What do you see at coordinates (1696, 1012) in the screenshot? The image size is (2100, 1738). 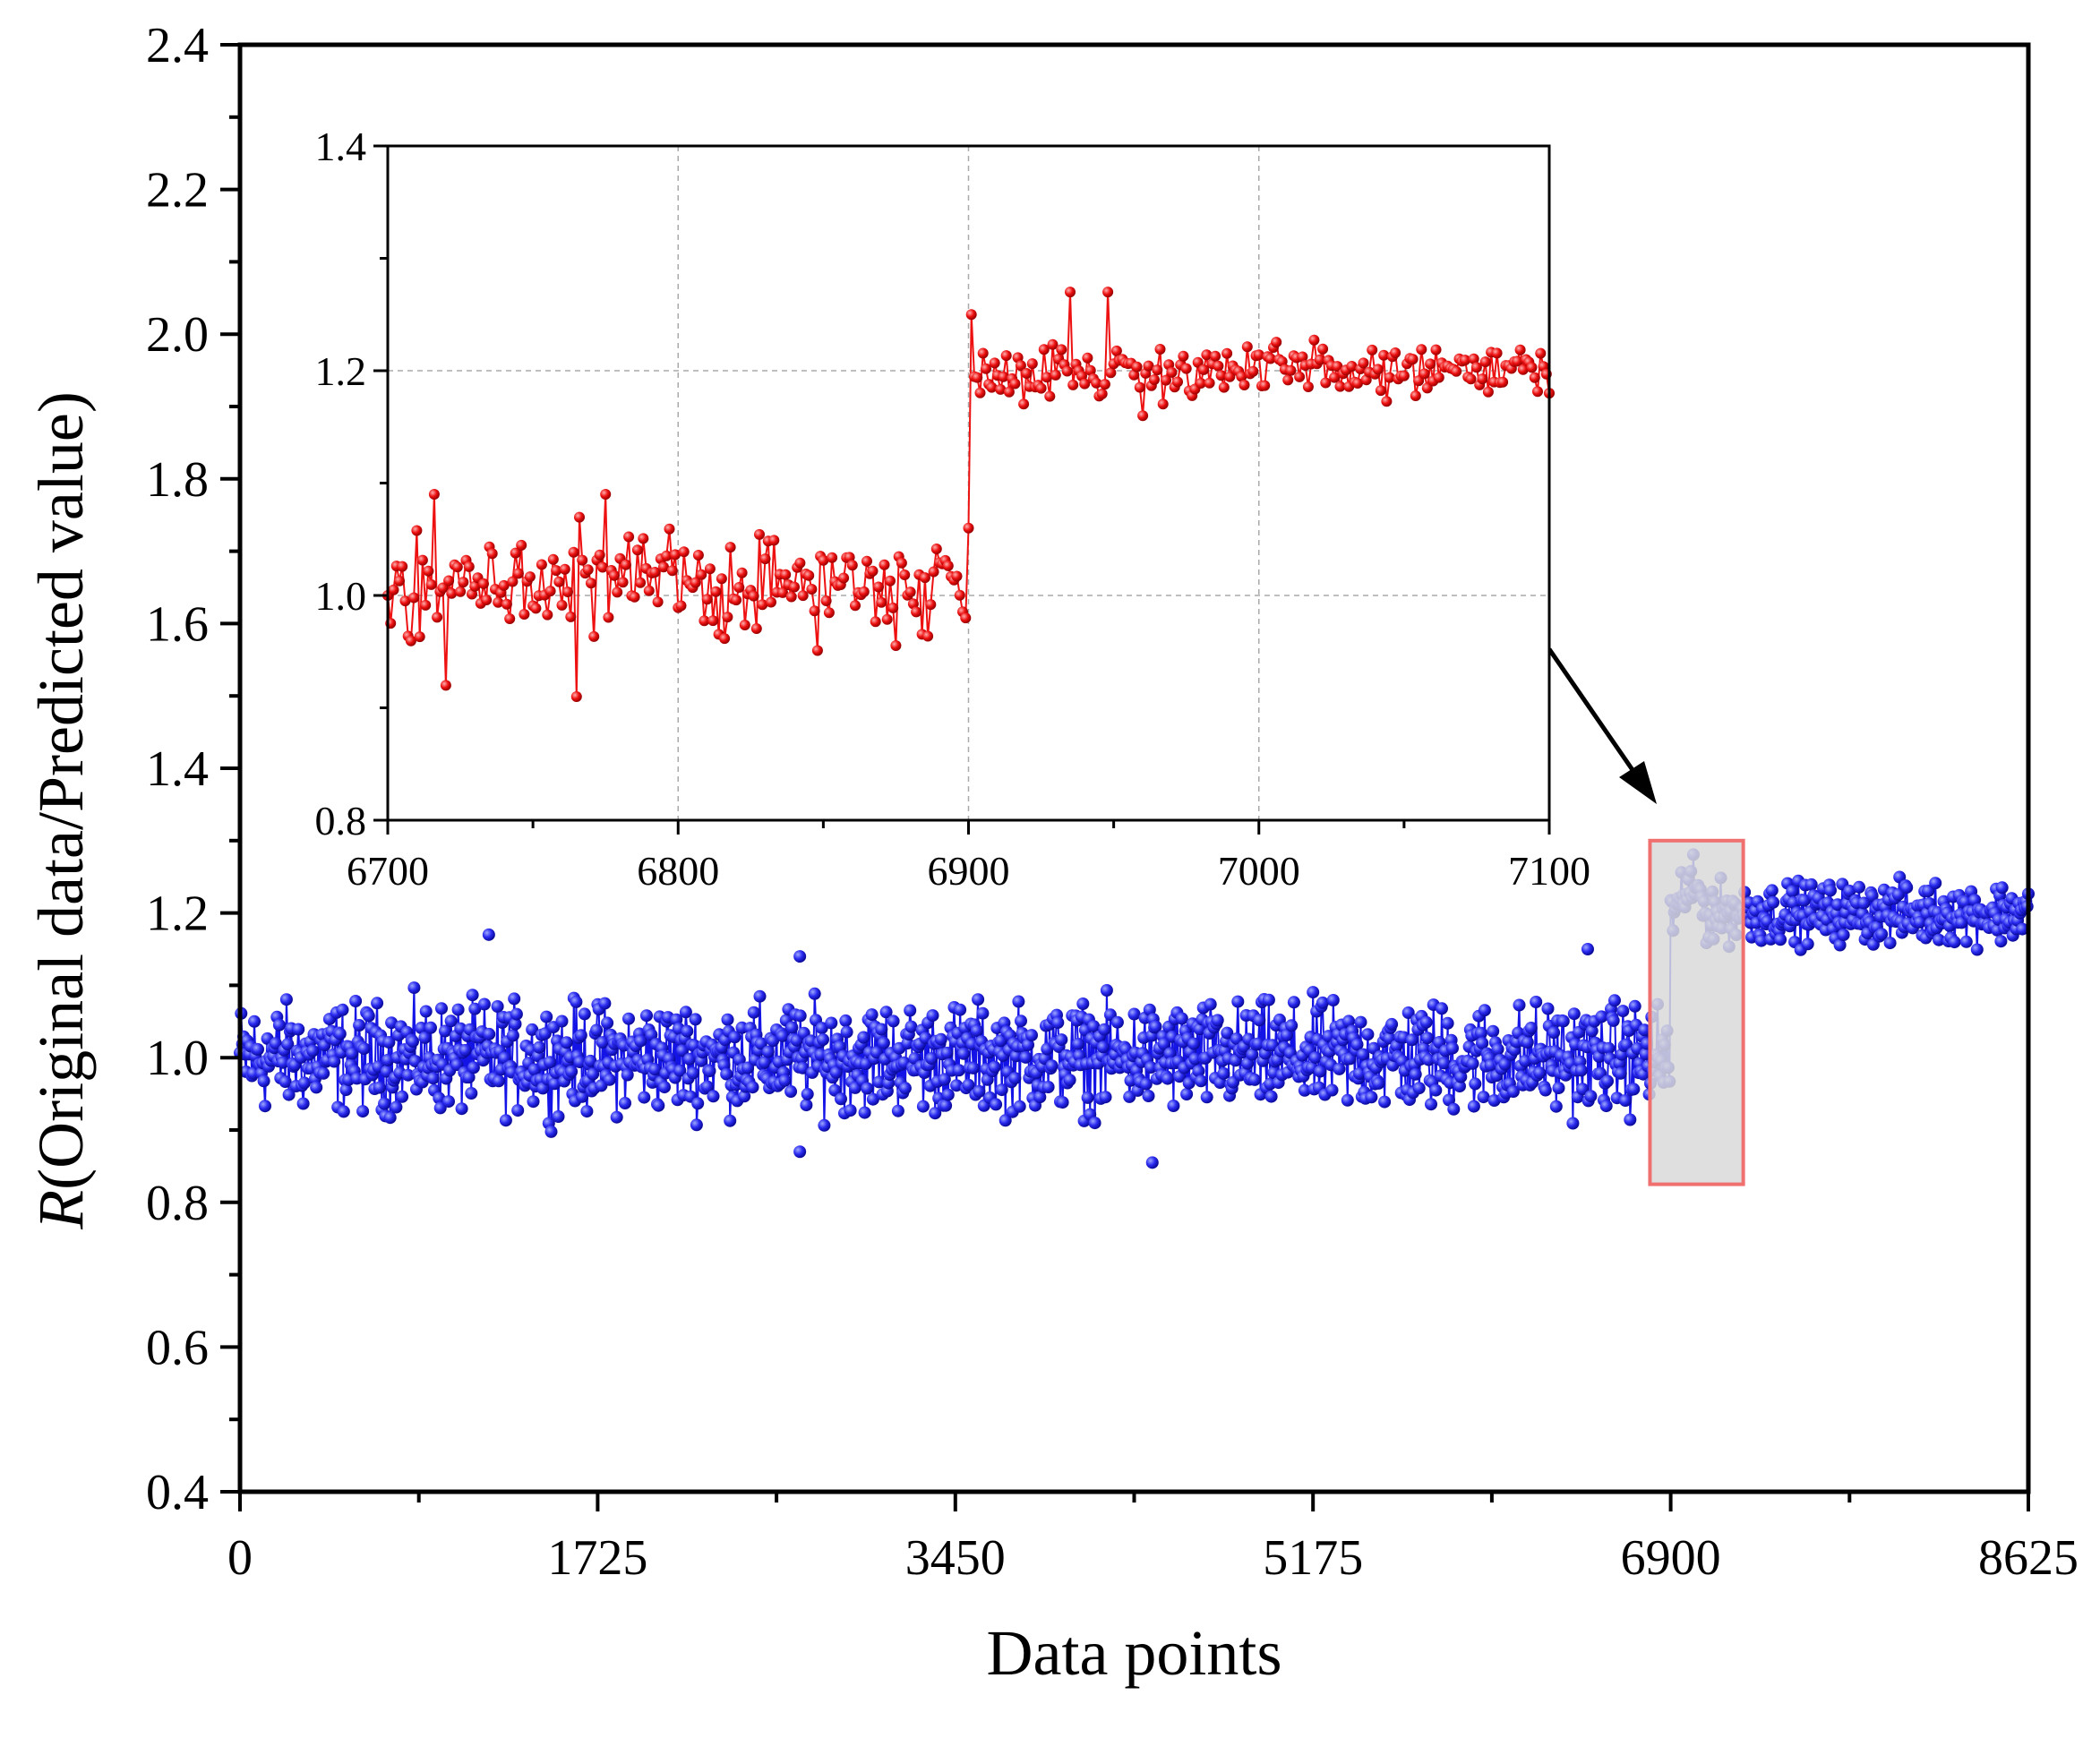 I see `highlight-rectangle` at bounding box center [1696, 1012].